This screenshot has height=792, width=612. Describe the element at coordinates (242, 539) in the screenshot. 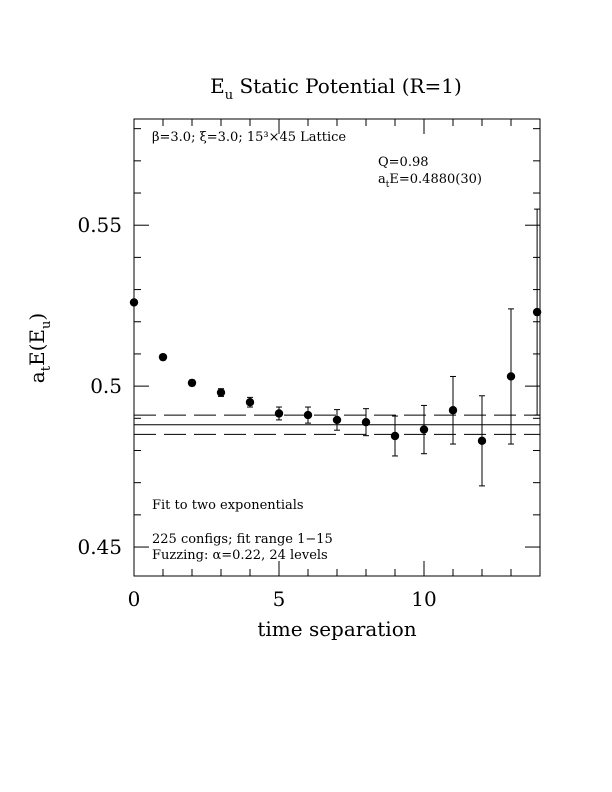

I see `configs-annotation: 225 configs; fit range 1−15` at that location.